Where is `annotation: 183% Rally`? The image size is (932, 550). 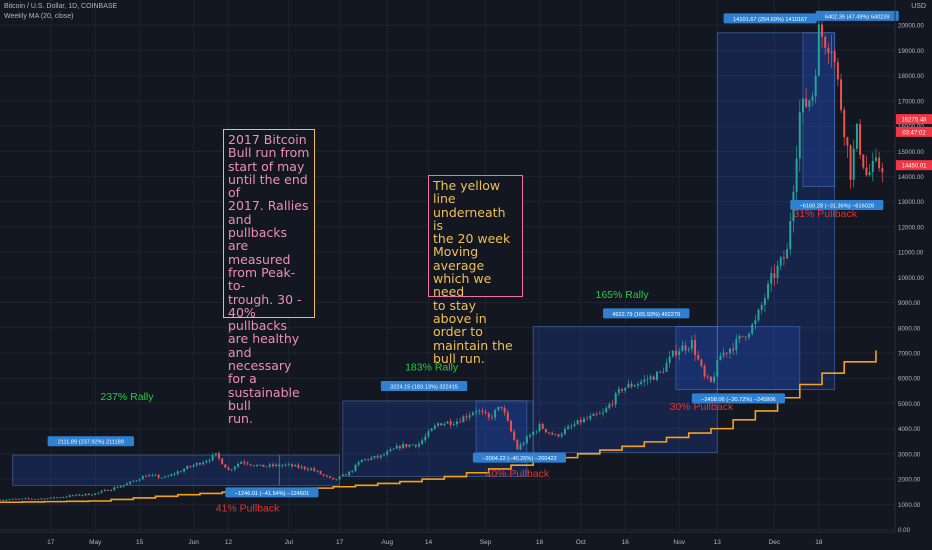
annotation: 183% Rally is located at coordinates (432, 367).